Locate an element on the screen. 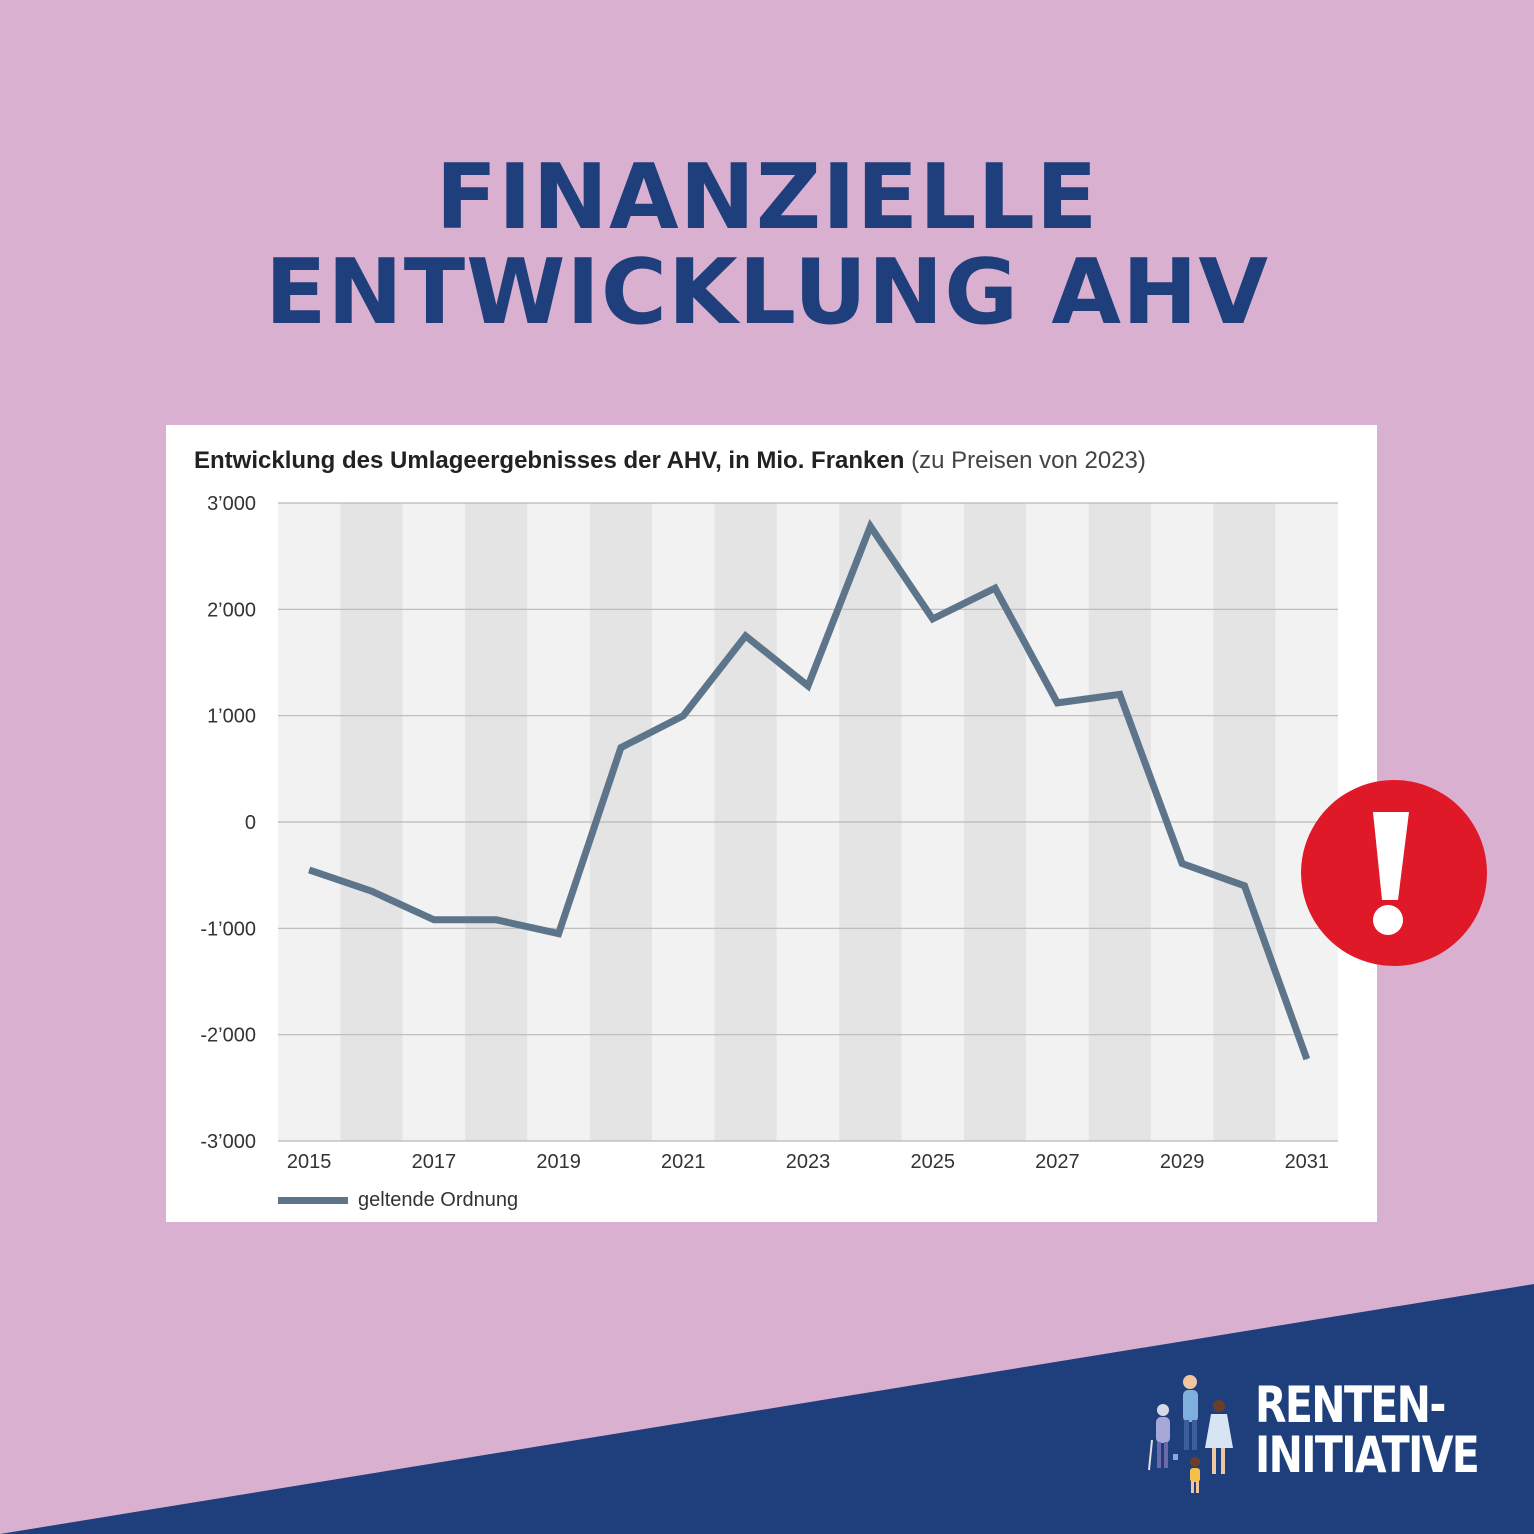  x-tick-label: 2019 is located at coordinates (558, 1162).